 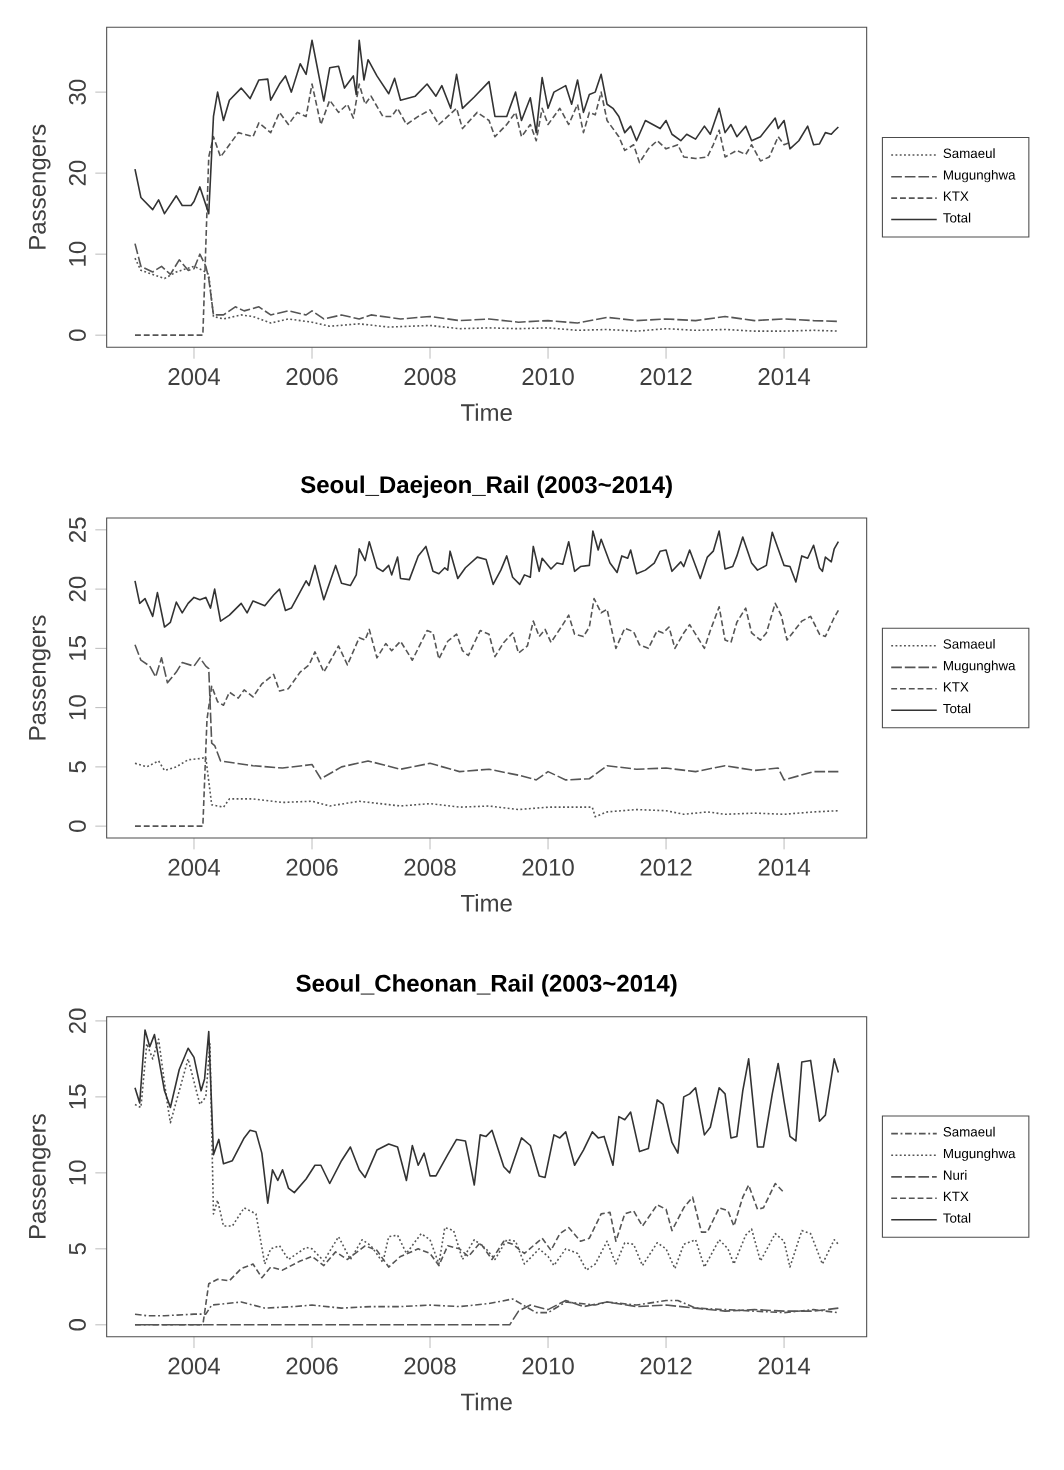 What do you see at coordinates (77, 529) in the screenshot?
I see `y-tick-label: 25` at bounding box center [77, 529].